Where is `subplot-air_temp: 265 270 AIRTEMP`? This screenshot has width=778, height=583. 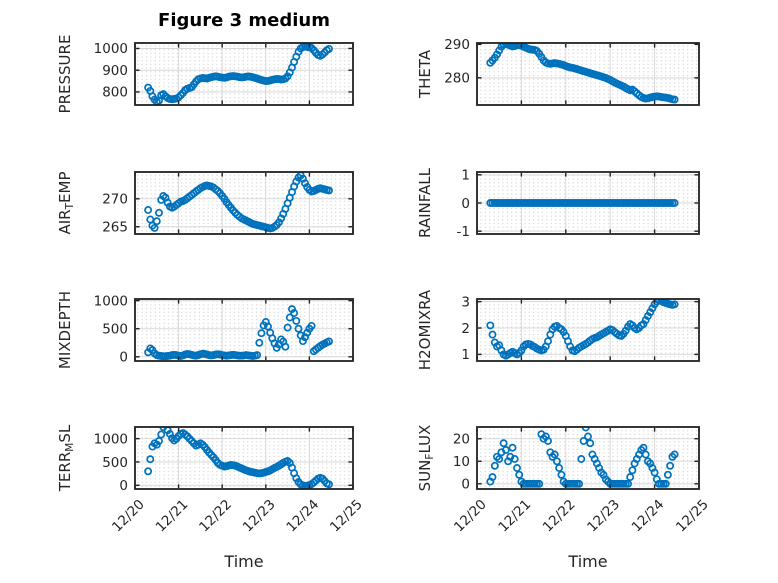 subplot-air_temp: 265 270 AIRTEMP is located at coordinates (205, 203).